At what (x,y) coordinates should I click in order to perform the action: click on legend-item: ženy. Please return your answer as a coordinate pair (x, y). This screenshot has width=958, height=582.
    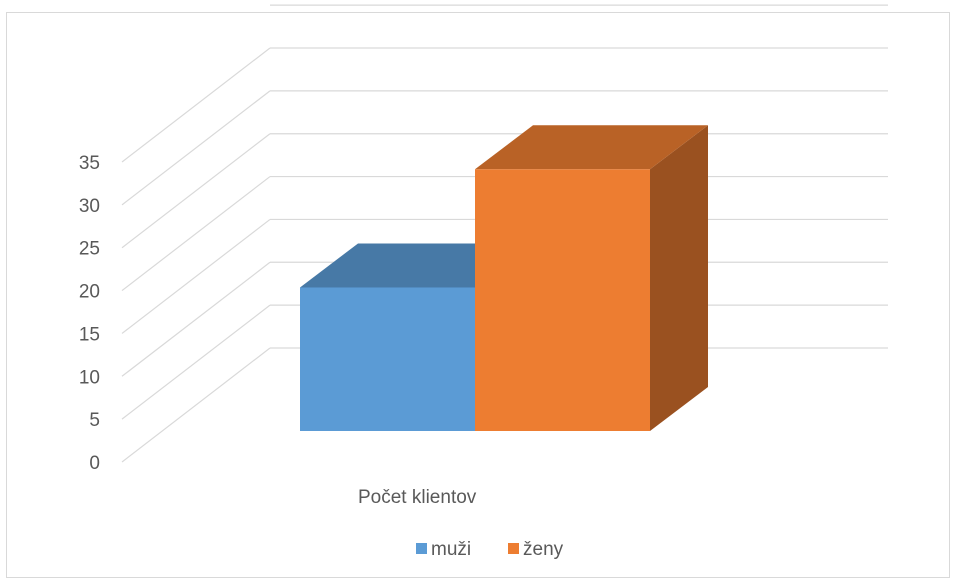
    Looking at the image, I should click on (536, 549).